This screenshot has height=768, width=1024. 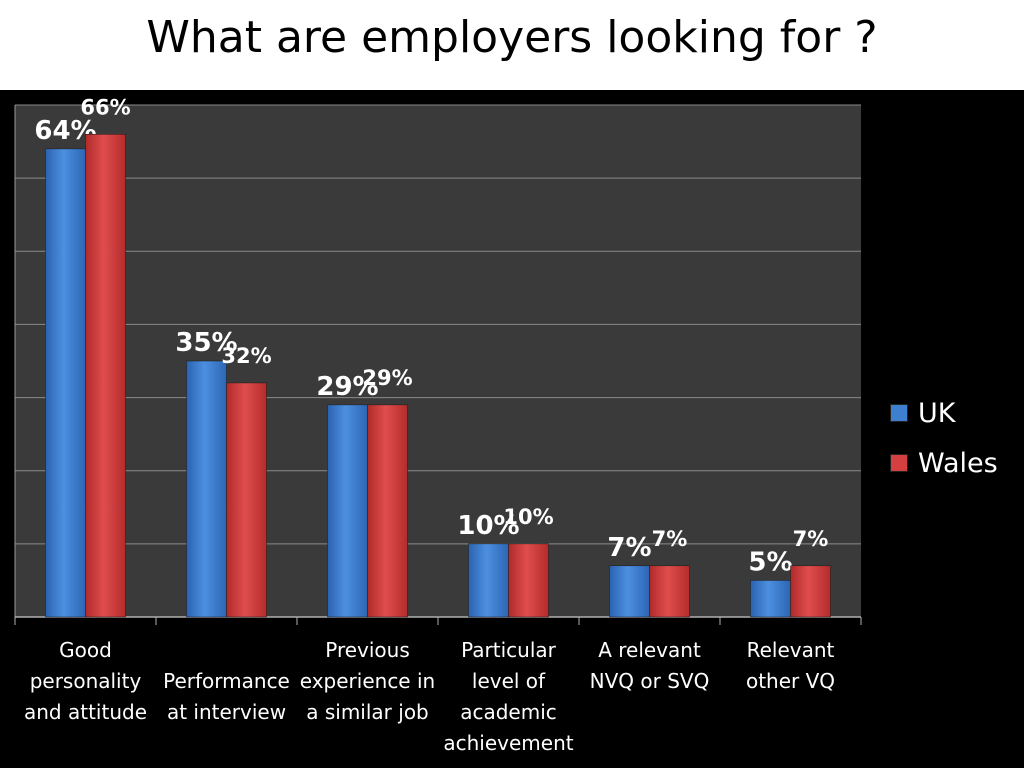 I want to click on category-label-line: Performance, so click(x=226, y=681).